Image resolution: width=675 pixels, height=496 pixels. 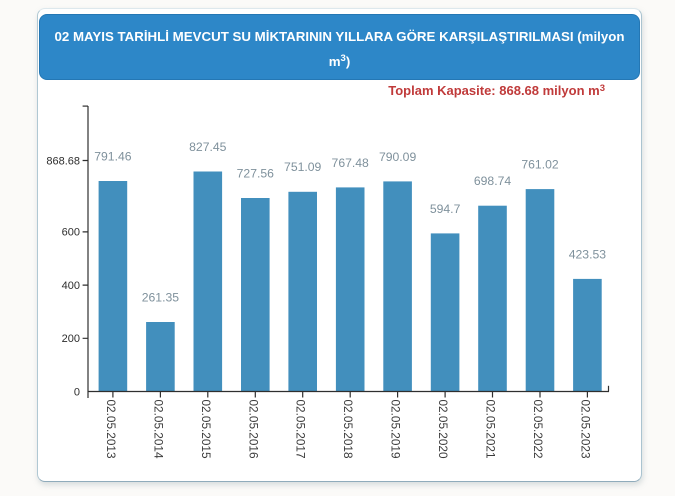 What do you see at coordinates (206, 429) in the screenshot?
I see `svg-text: 02.05.2015` at bounding box center [206, 429].